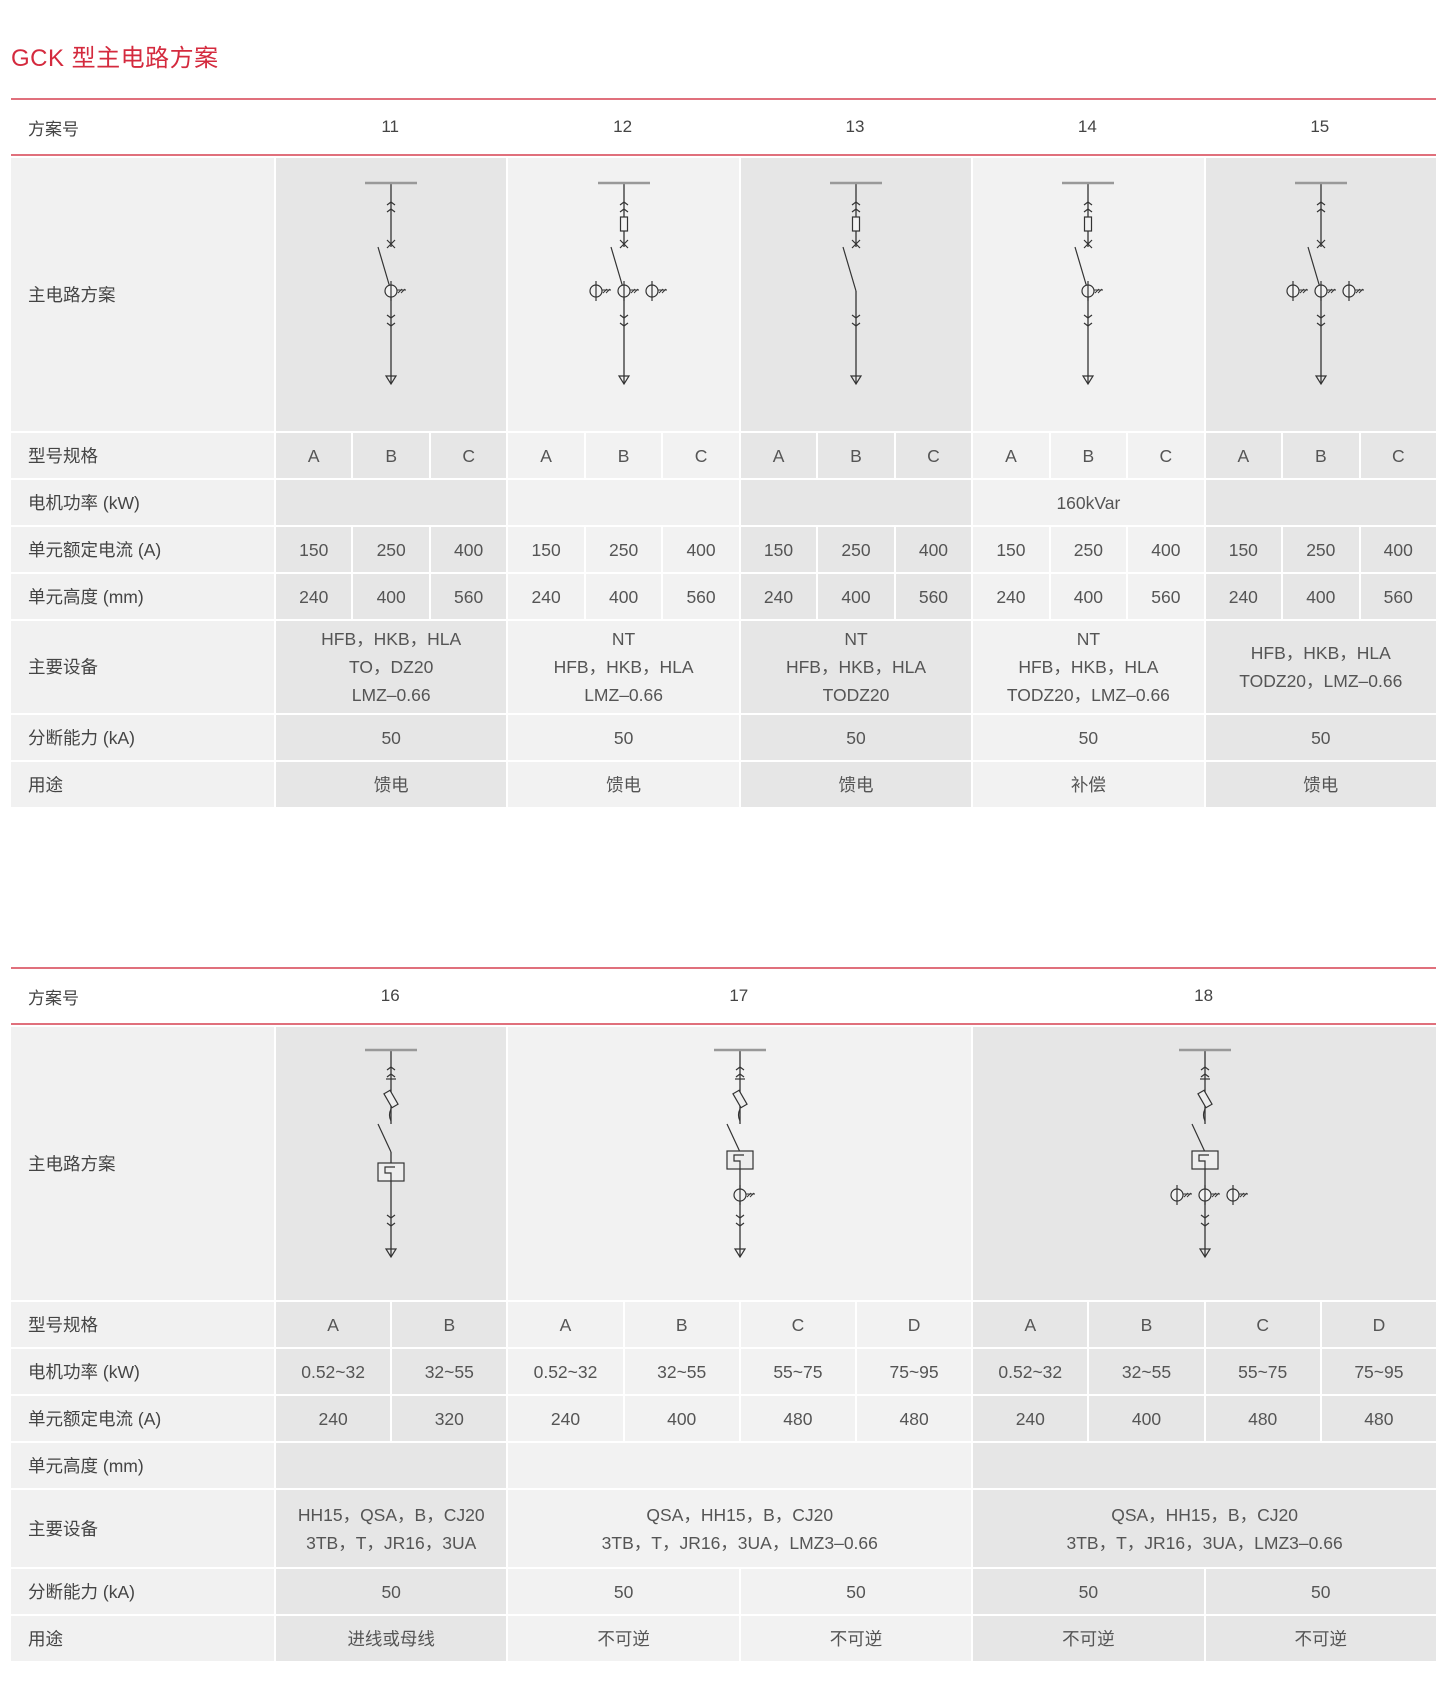  I want to click on ct-3-low-icon, so click(1208, 1195).